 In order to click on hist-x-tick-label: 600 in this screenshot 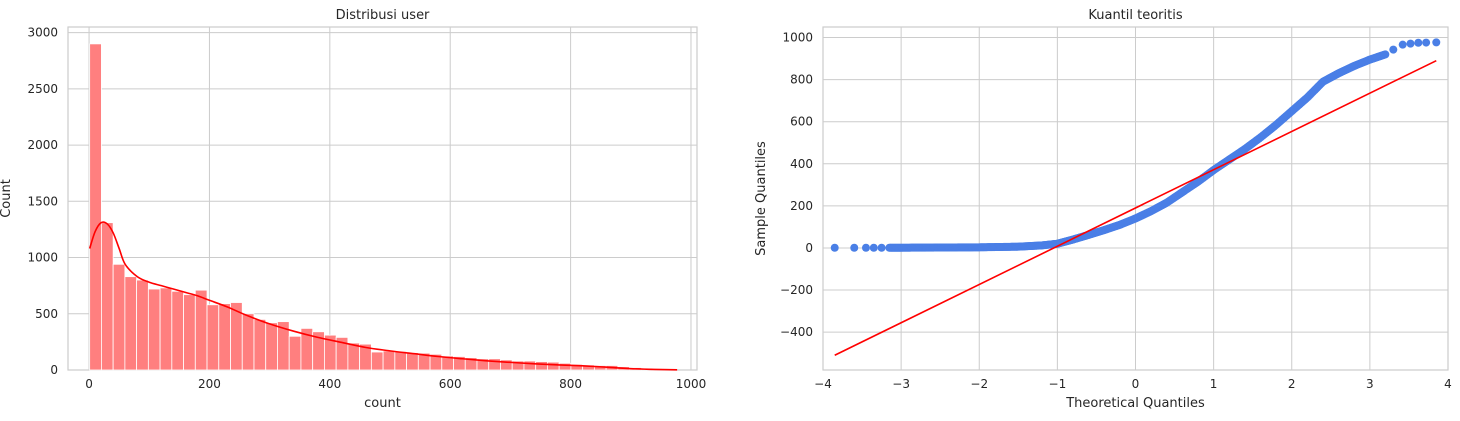, I will do `click(450, 384)`.